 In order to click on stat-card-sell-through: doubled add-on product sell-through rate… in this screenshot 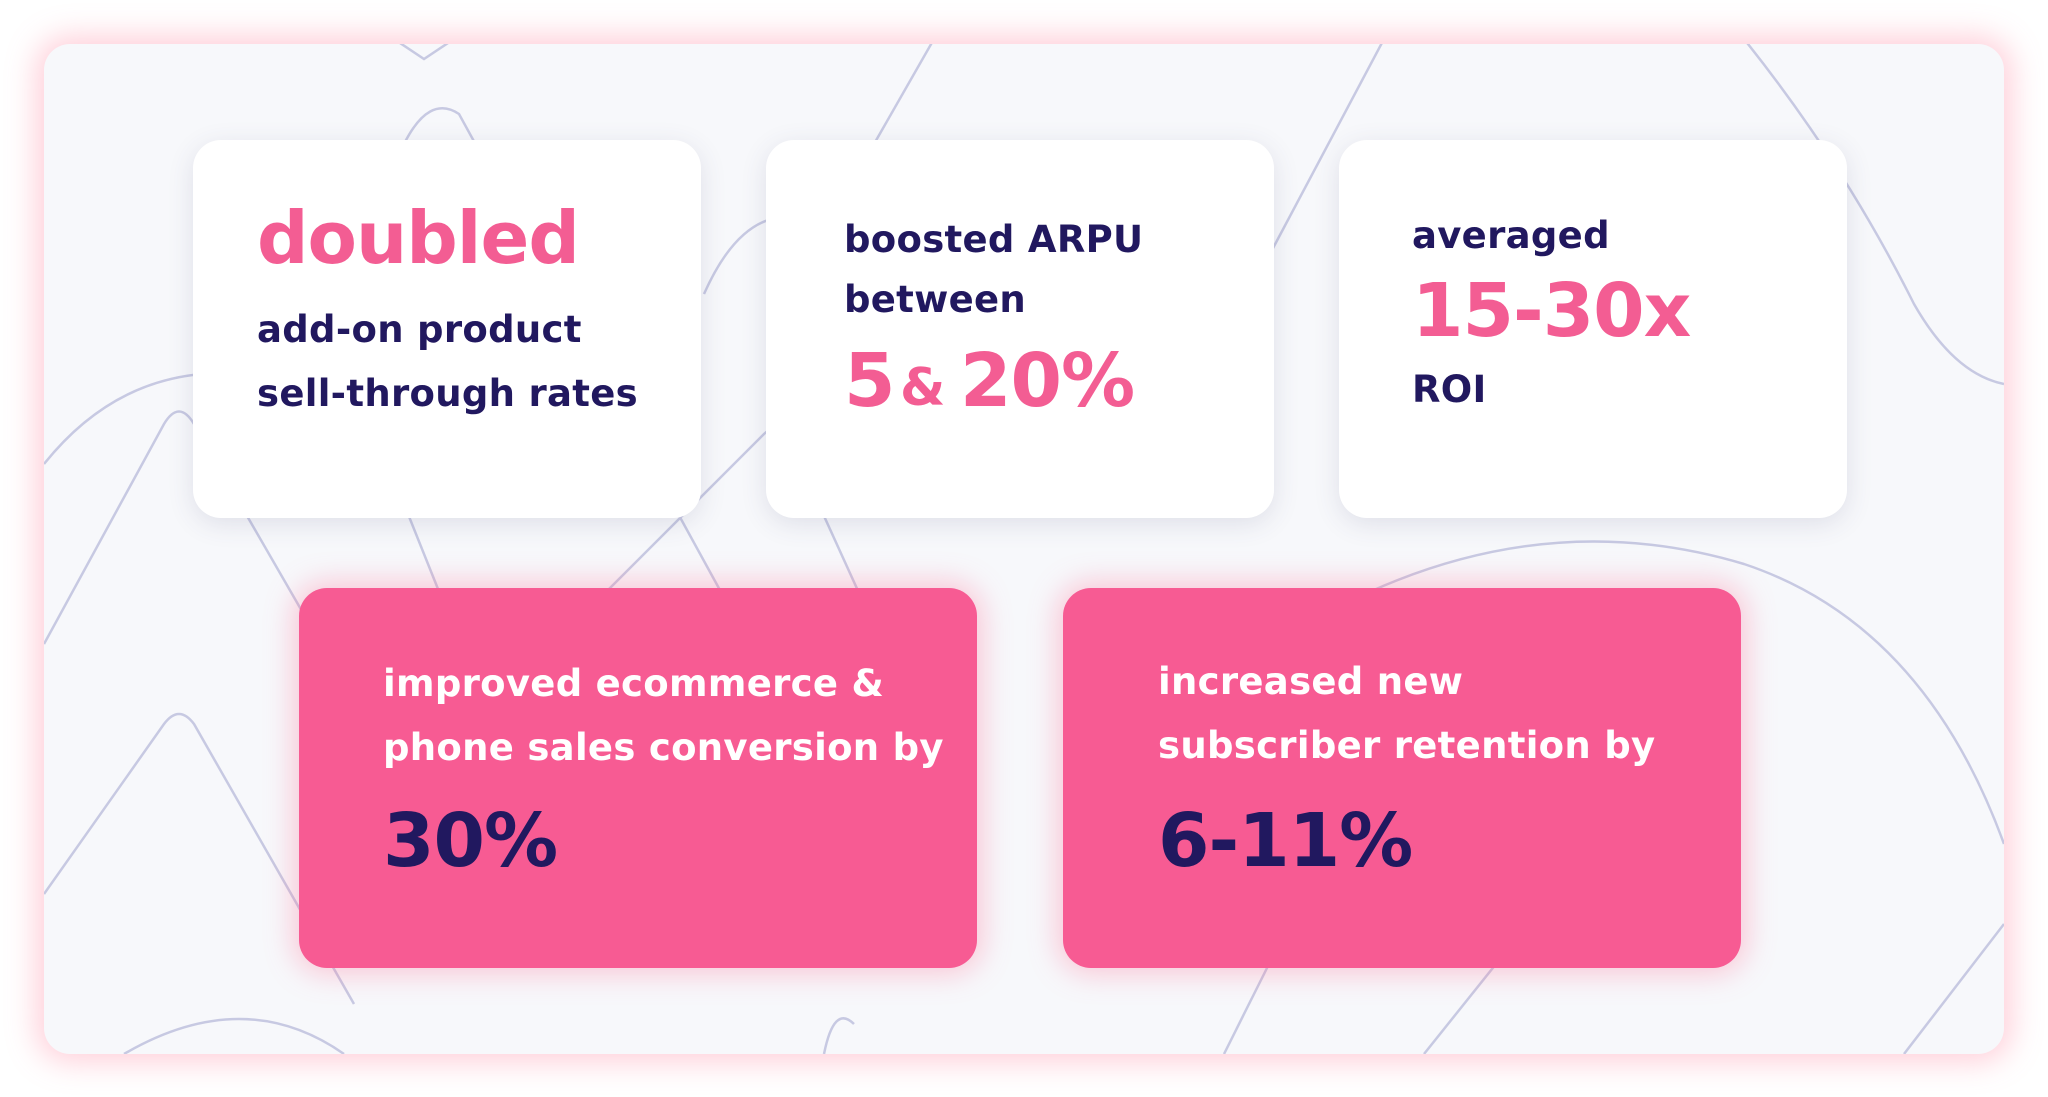, I will do `click(447, 329)`.